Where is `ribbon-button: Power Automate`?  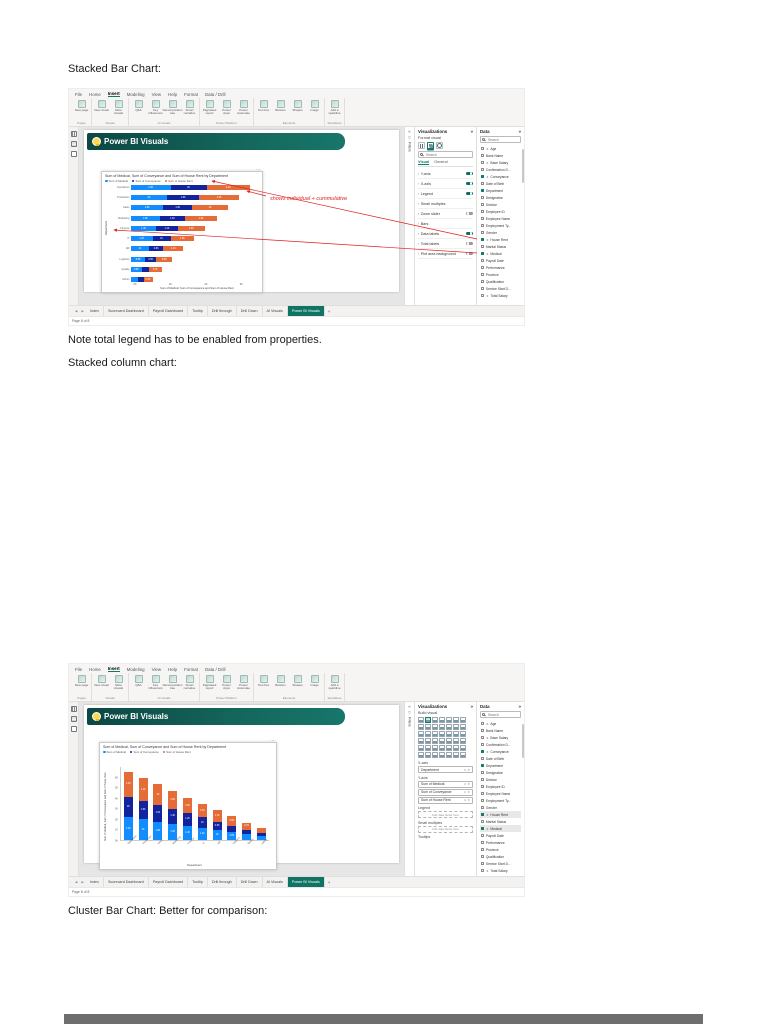 ribbon-button: Power Automate is located at coordinates (243, 107).